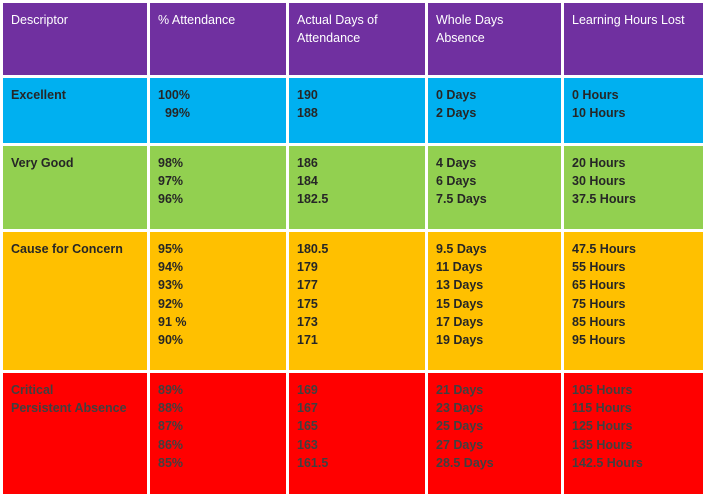 The width and height of the screenshot is (706, 504). What do you see at coordinates (329, 38) in the screenshot?
I see `header-line: Attendance` at bounding box center [329, 38].